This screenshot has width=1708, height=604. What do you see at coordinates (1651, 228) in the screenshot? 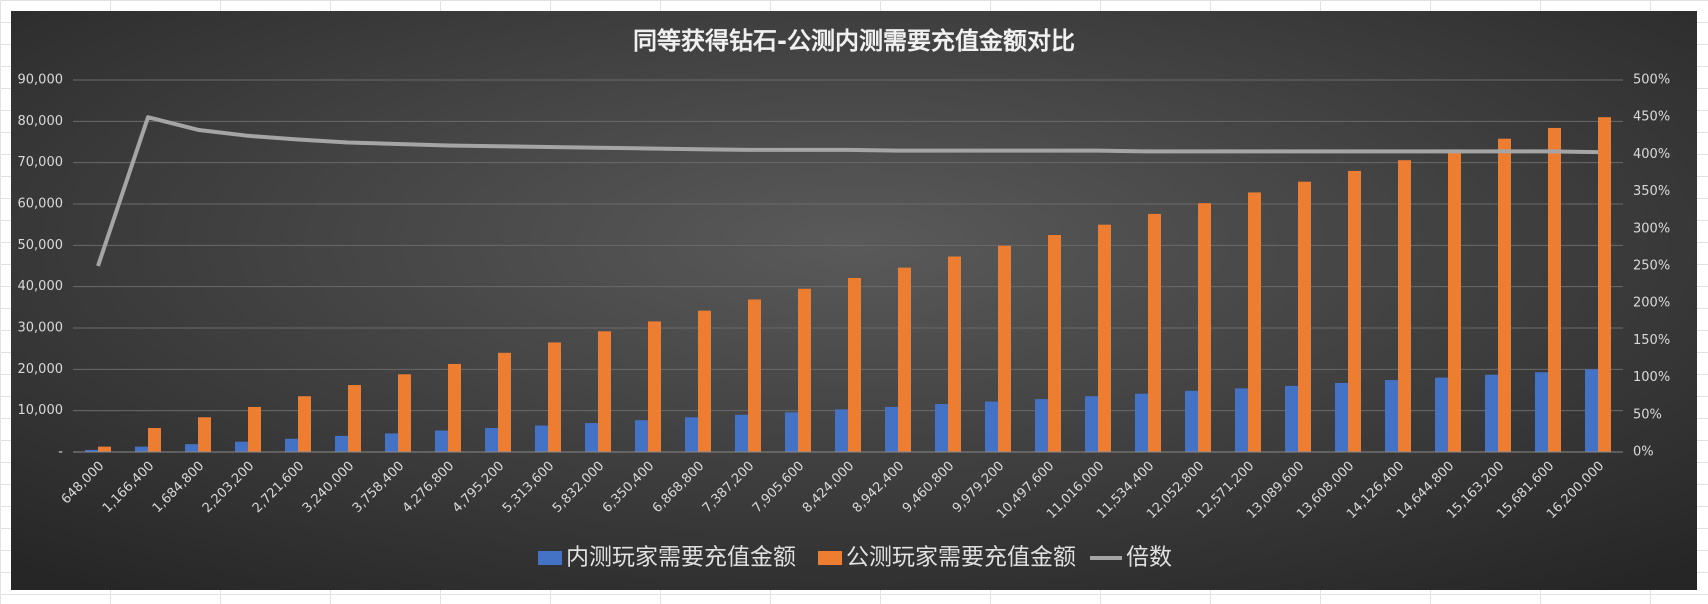
I see `y2-tick-label: 300%` at bounding box center [1651, 228].